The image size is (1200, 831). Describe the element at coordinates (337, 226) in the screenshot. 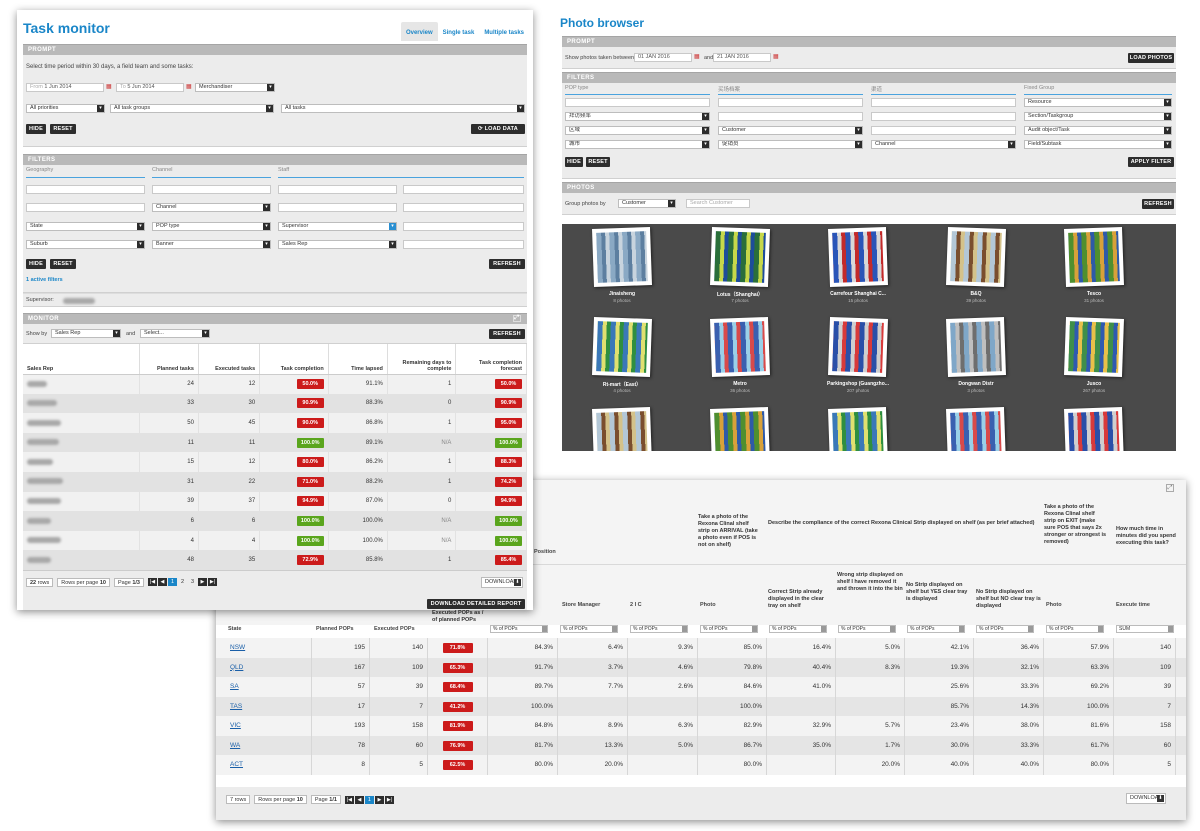

I see `supervisor-select: Supervisor ▾` at that location.